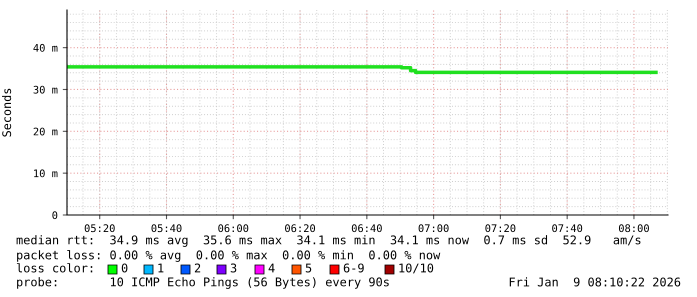  I want to click on x-tick-label: 06:00, so click(233, 228).